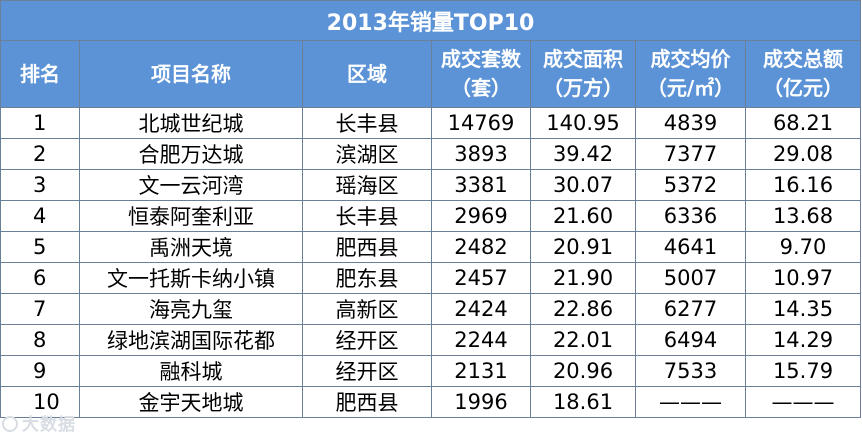  What do you see at coordinates (191, 185) in the screenshot?
I see `project-name-cell: 文一云河湾` at bounding box center [191, 185].